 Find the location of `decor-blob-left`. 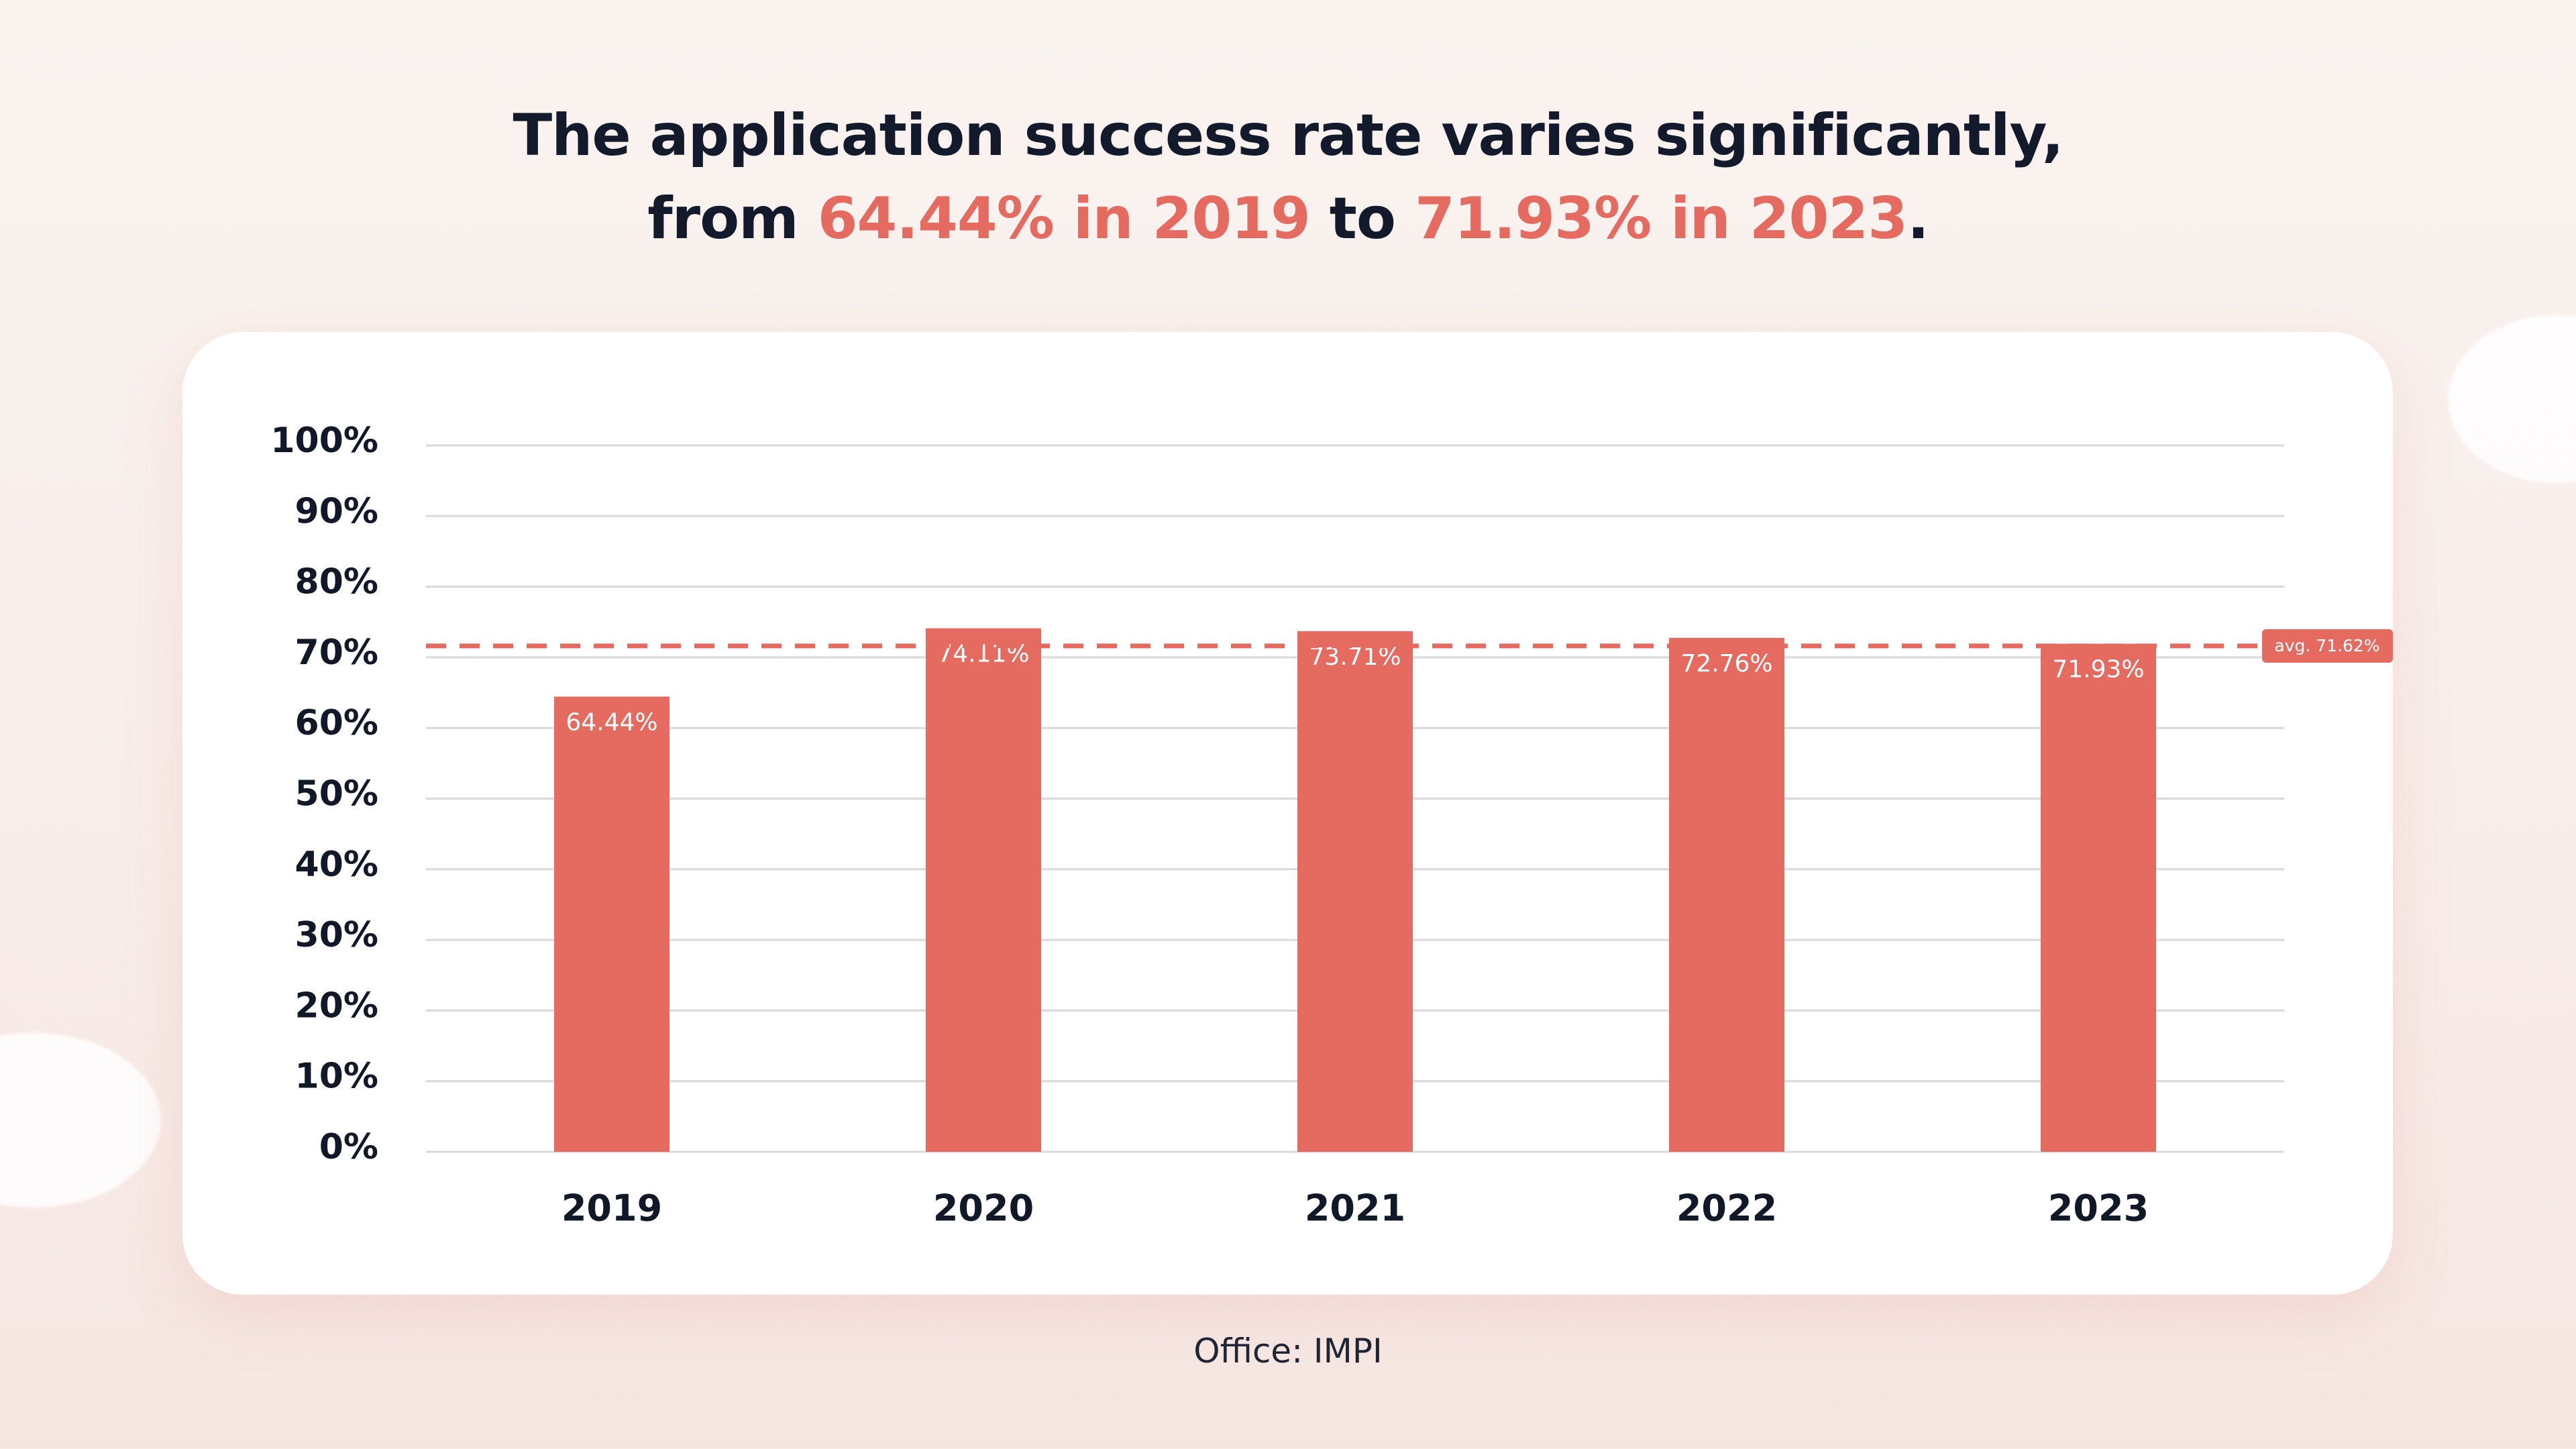

decor-blob-left is located at coordinates (80, 1120).